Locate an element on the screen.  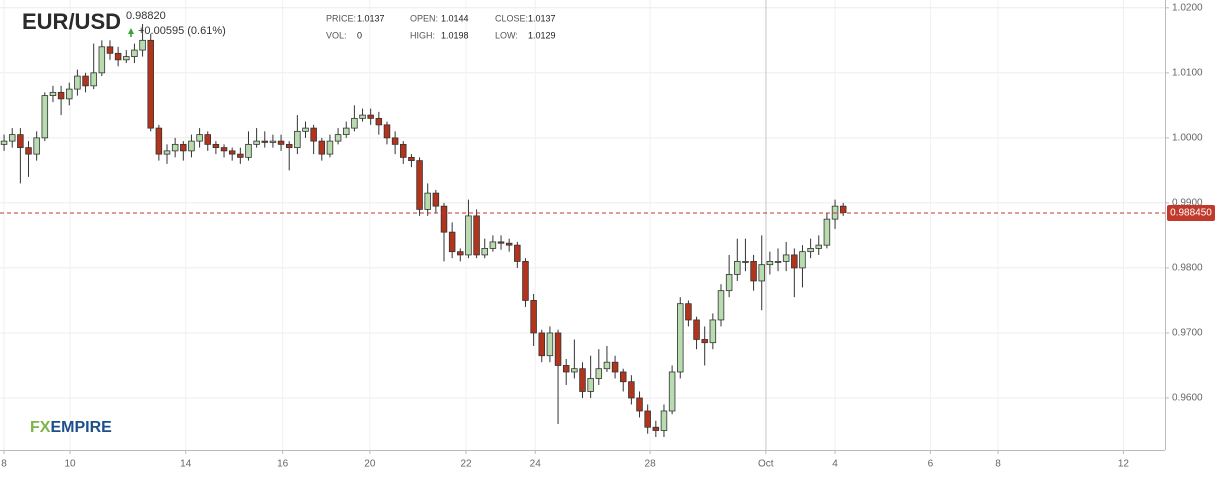
last-price-tag is located at coordinates (1191, 212).